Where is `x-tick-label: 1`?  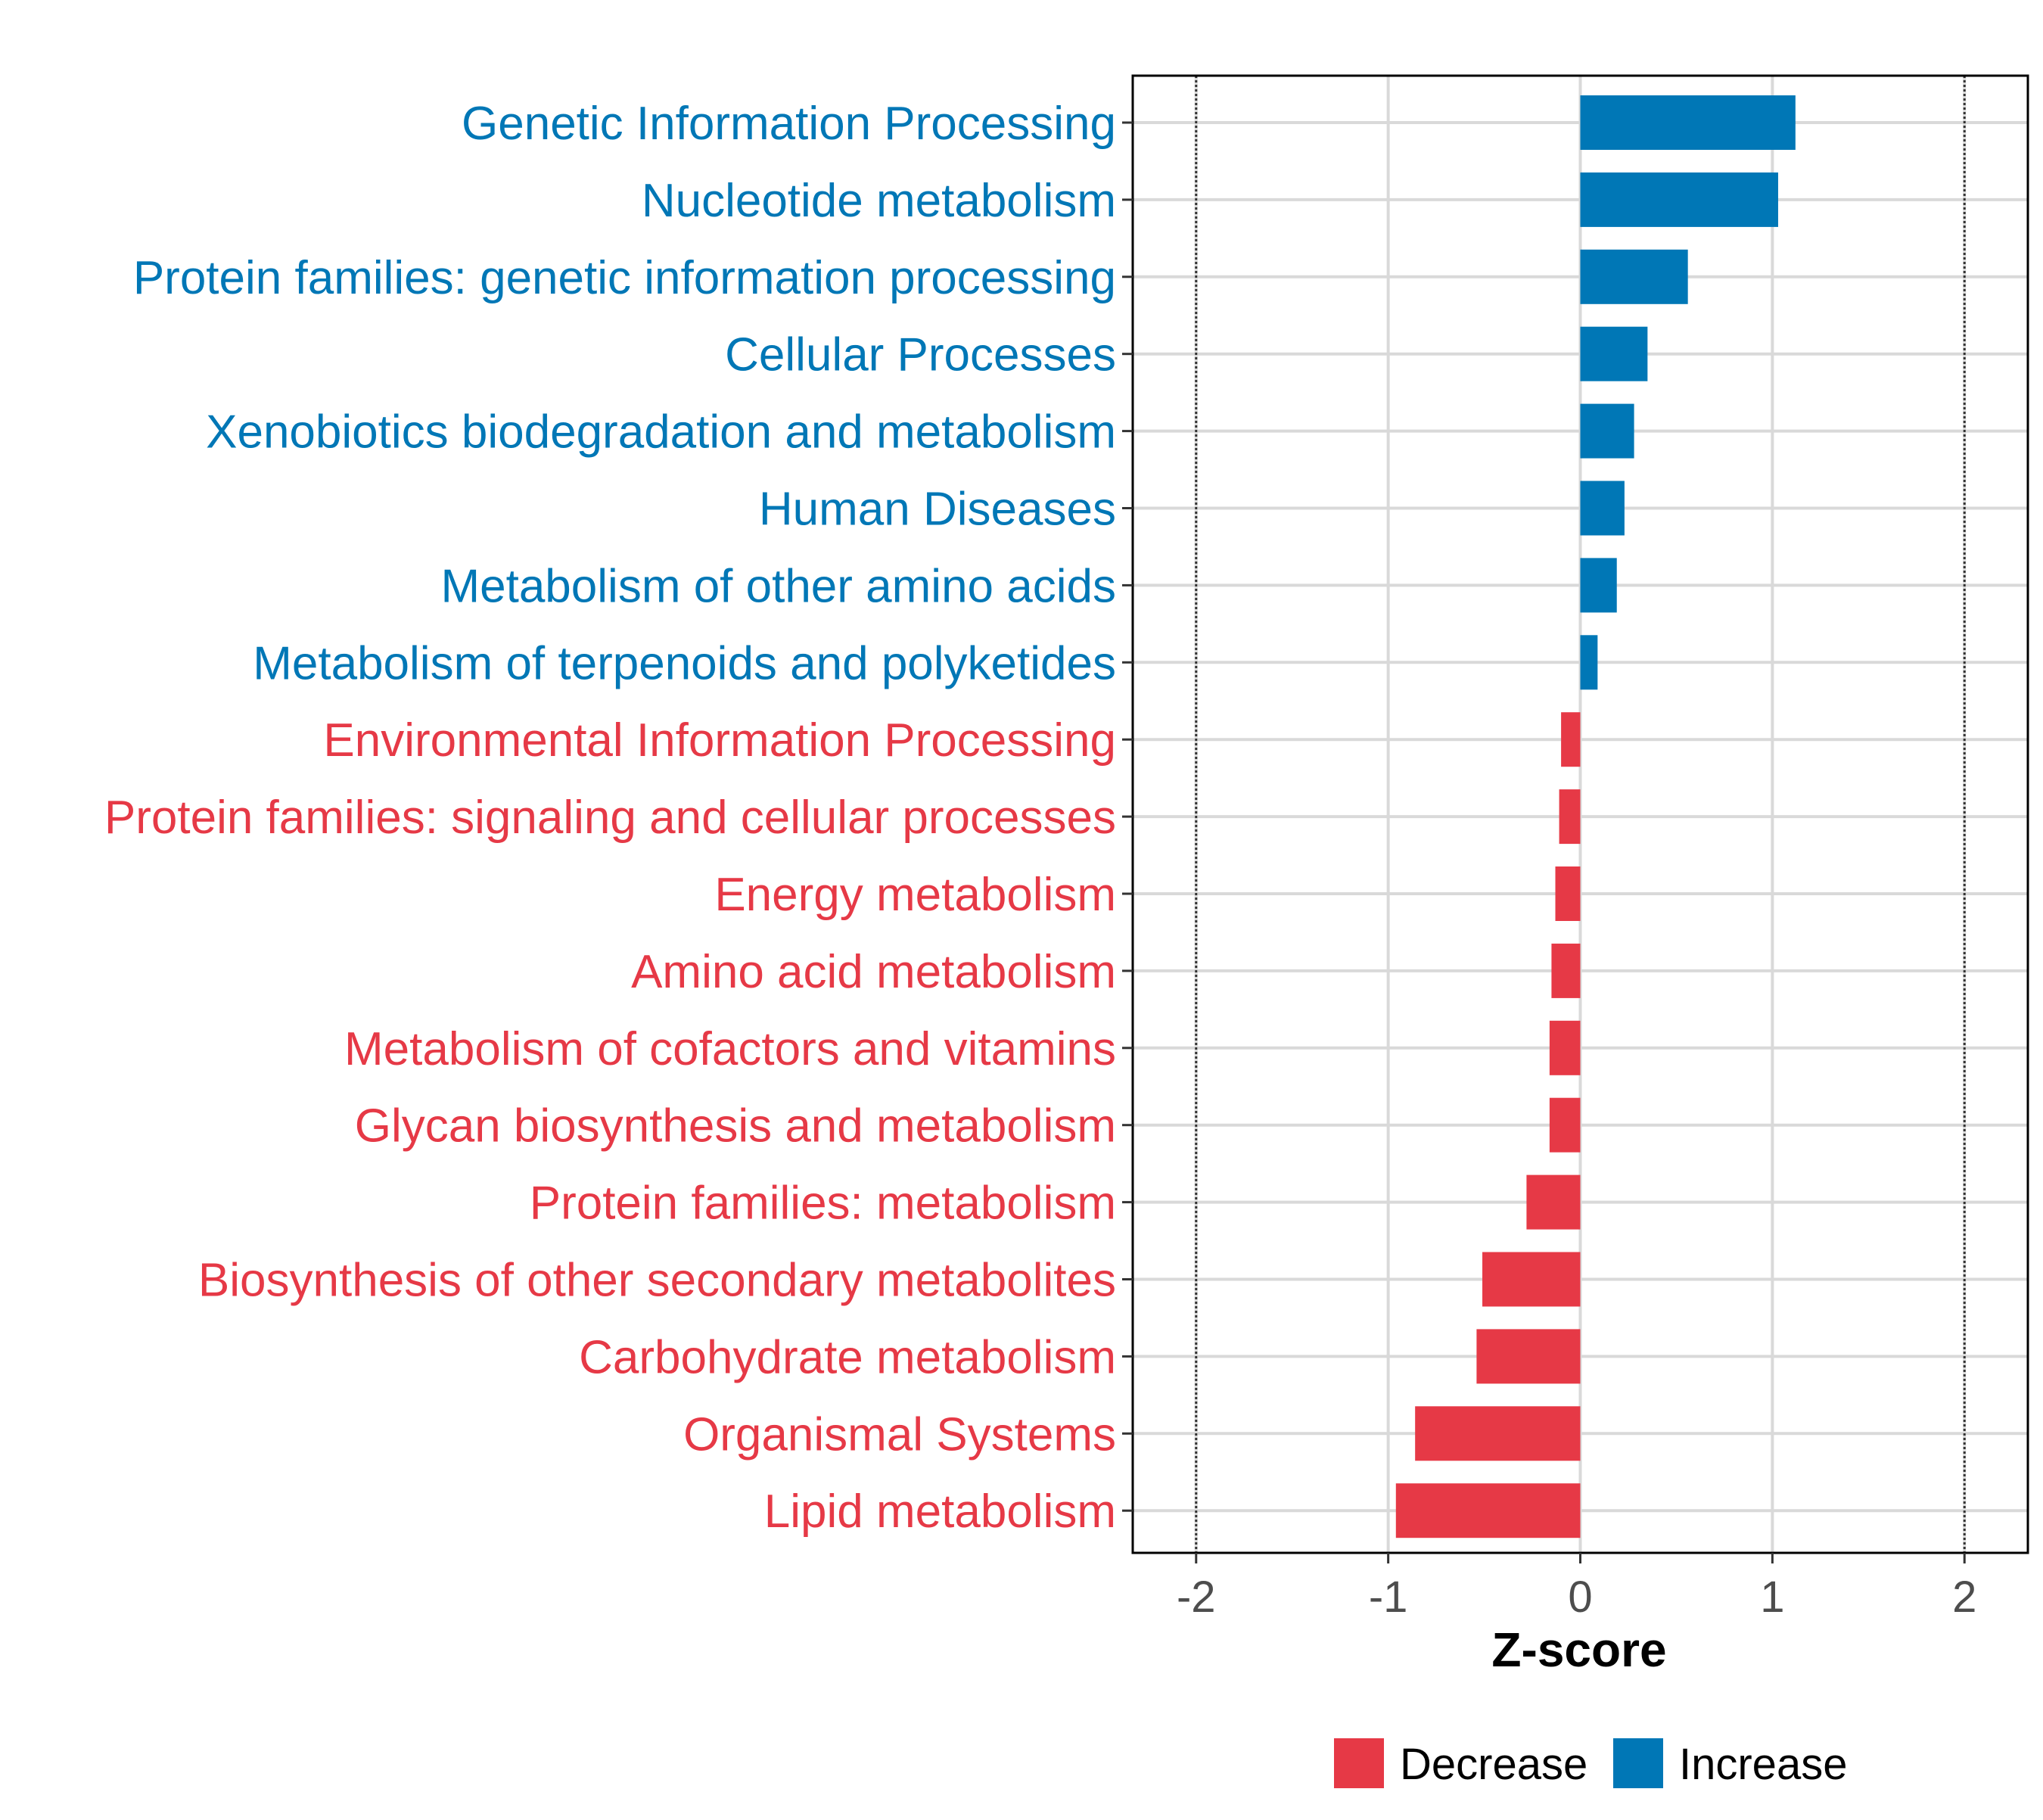
x-tick-label: 1 is located at coordinates (1772, 1597).